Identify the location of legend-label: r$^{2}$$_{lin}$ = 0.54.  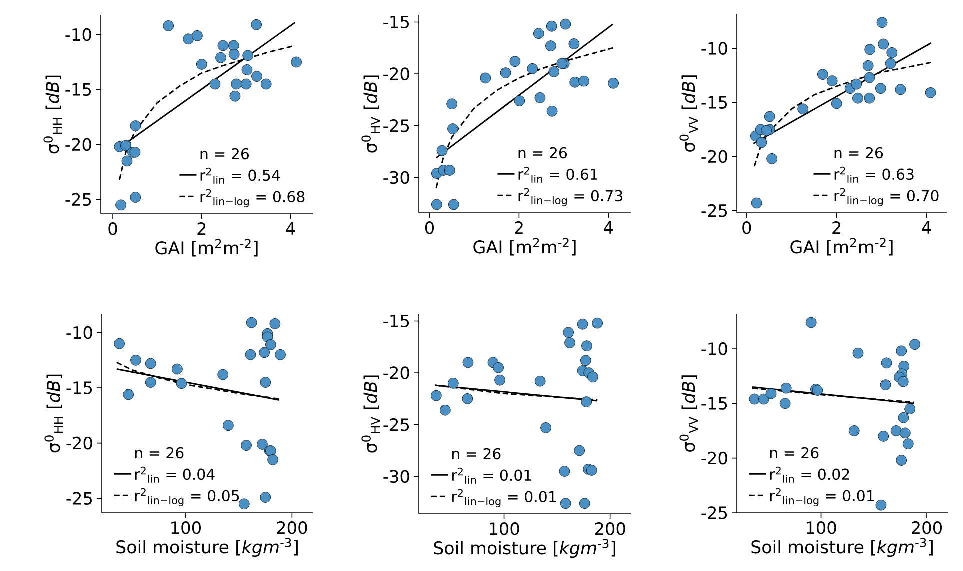
(240, 176).